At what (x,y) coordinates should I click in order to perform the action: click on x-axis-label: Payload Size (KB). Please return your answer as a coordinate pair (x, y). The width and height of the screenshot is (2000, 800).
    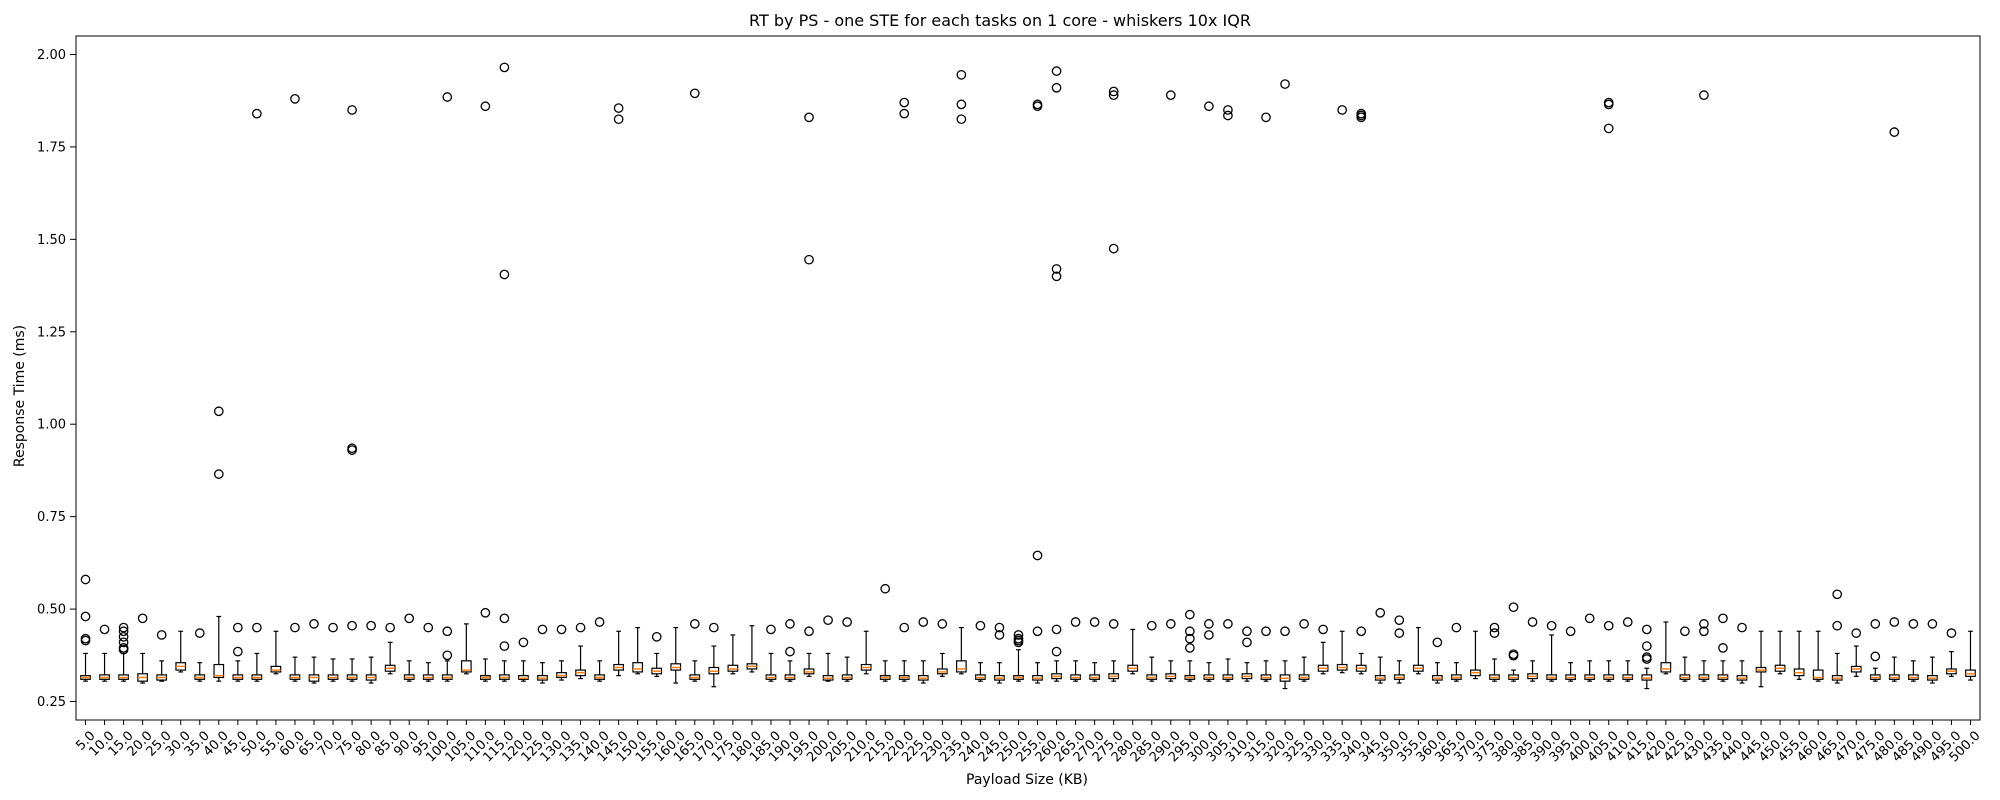
    Looking at the image, I should click on (1027, 780).